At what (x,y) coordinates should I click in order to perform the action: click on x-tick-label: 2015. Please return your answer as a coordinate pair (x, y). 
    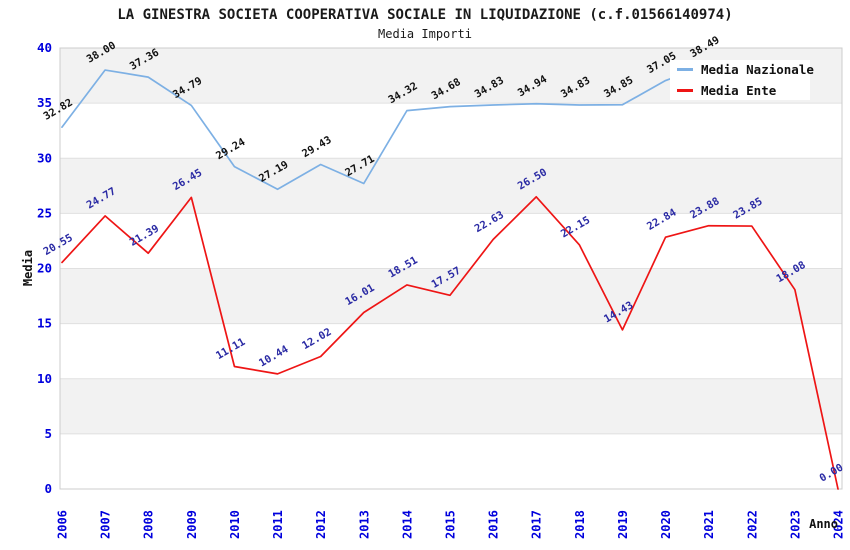
    Looking at the image, I should click on (451, 524).